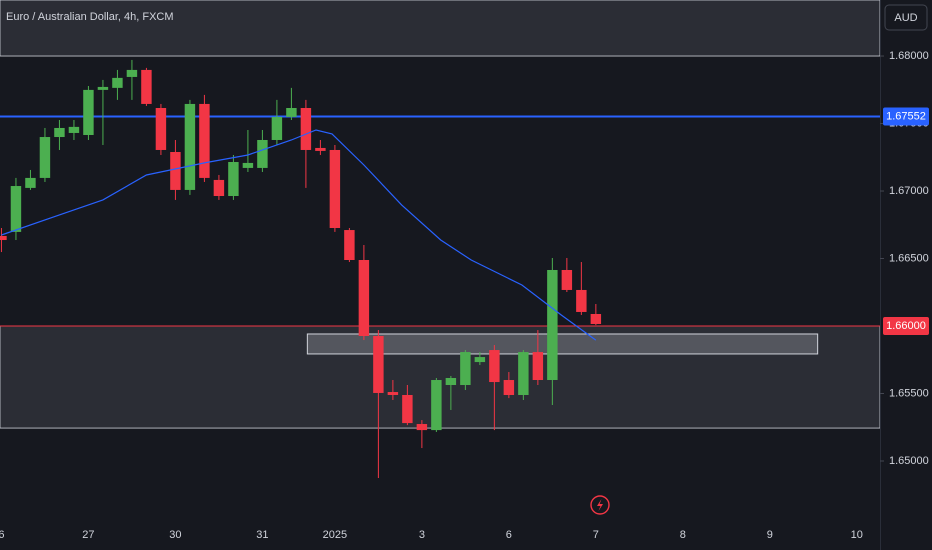 This screenshot has width=932, height=550. I want to click on range-box, so click(562, 344).